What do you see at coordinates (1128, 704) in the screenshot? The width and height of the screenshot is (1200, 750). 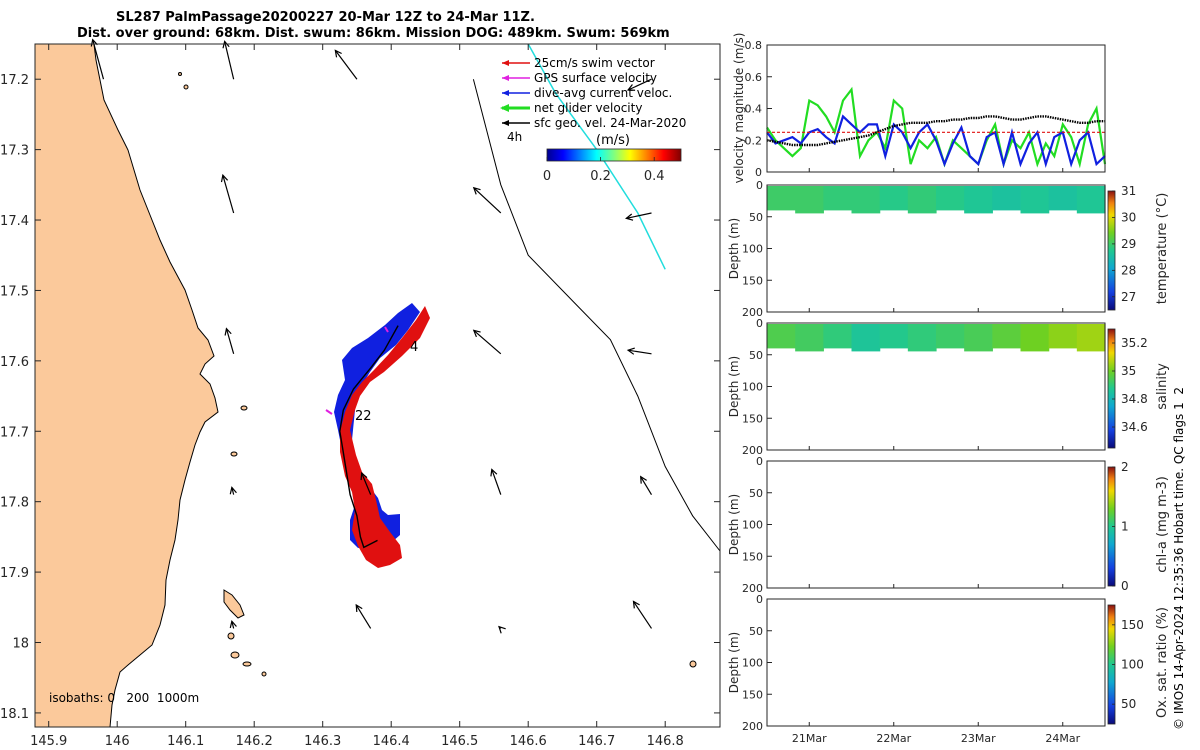 I see `colorbar-tick-label: 50` at bounding box center [1128, 704].